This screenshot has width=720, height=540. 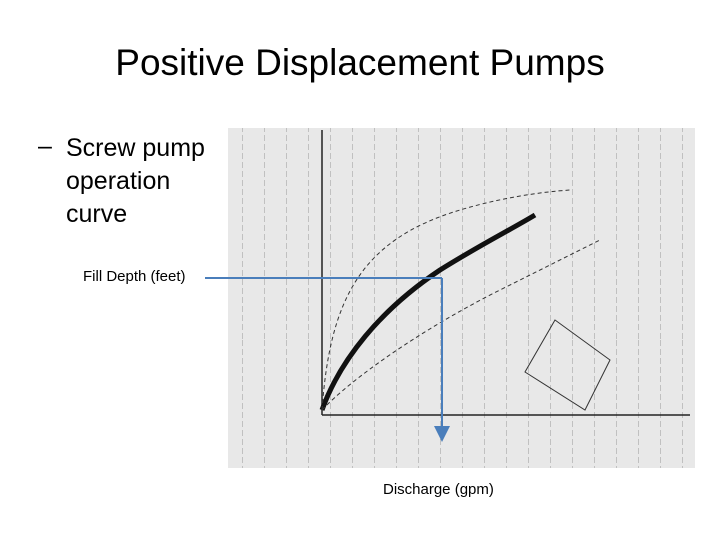 What do you see at coordinates (97, 214) in the screenshot?
I see `bullet-line: curve` at bounding box center [97, 214].